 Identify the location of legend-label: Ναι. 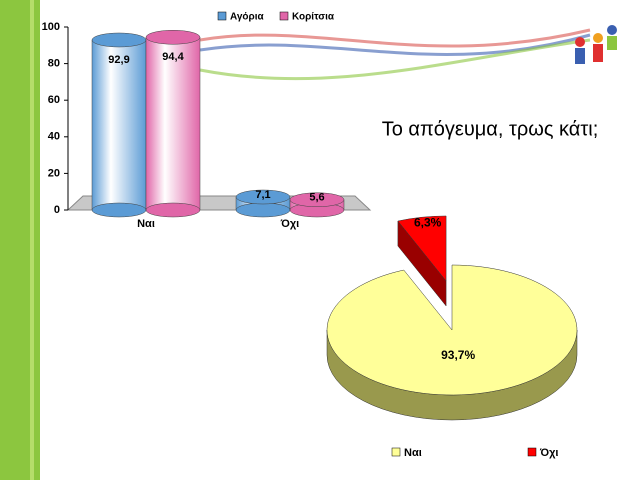
(413, 453).